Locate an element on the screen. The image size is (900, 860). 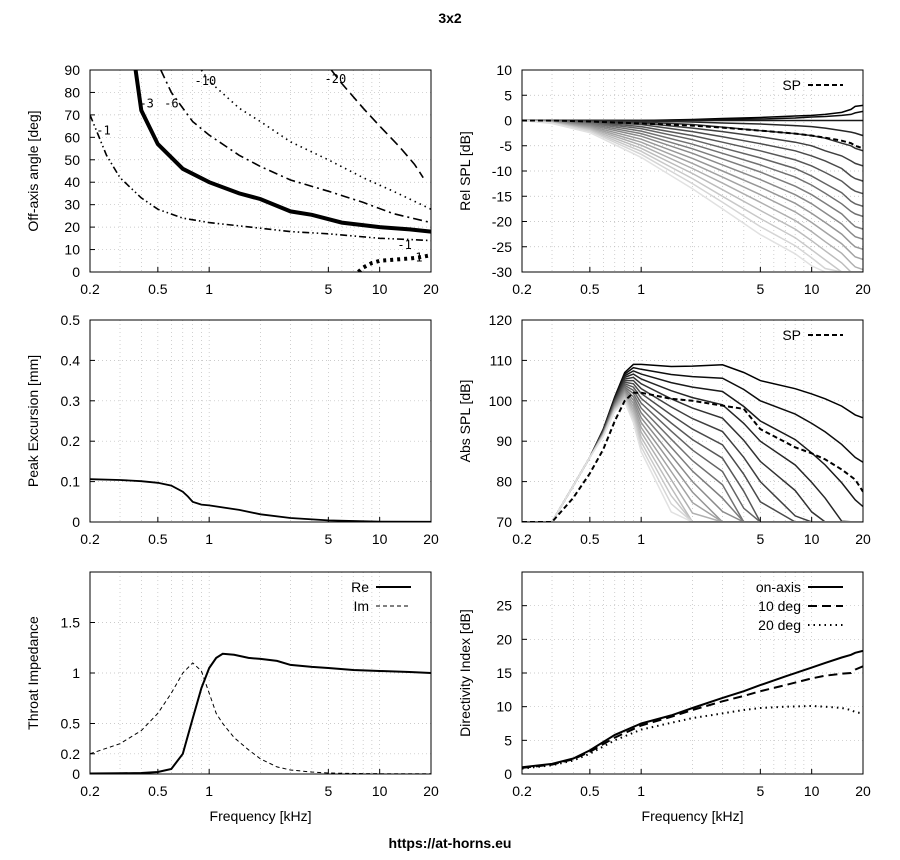
y-tick-label: 1.5 is located at coordinates (71, 623).